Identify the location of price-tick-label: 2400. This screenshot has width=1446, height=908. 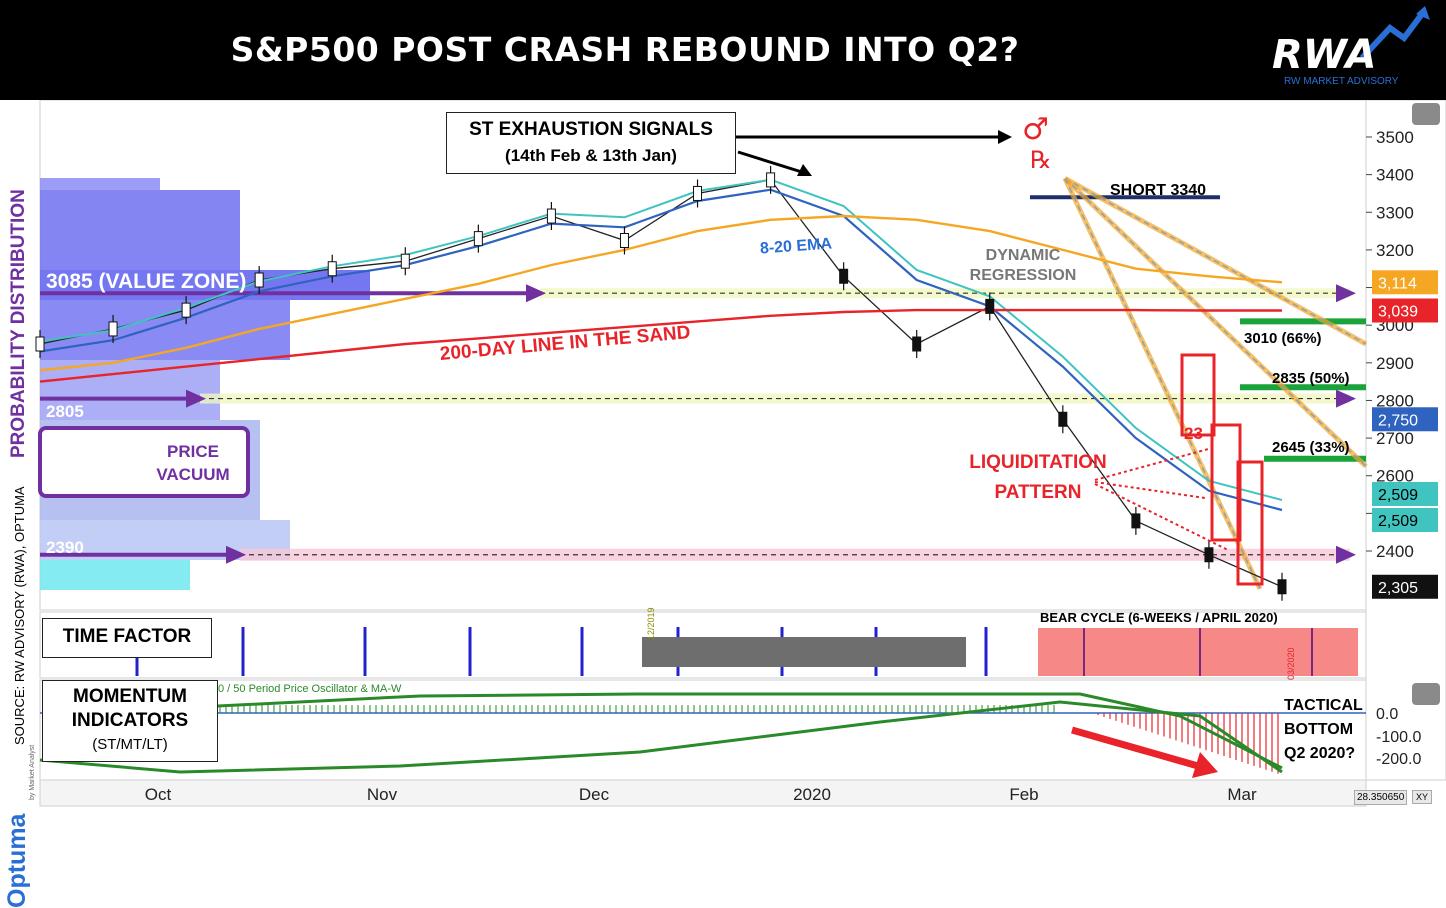
(1395, 551).